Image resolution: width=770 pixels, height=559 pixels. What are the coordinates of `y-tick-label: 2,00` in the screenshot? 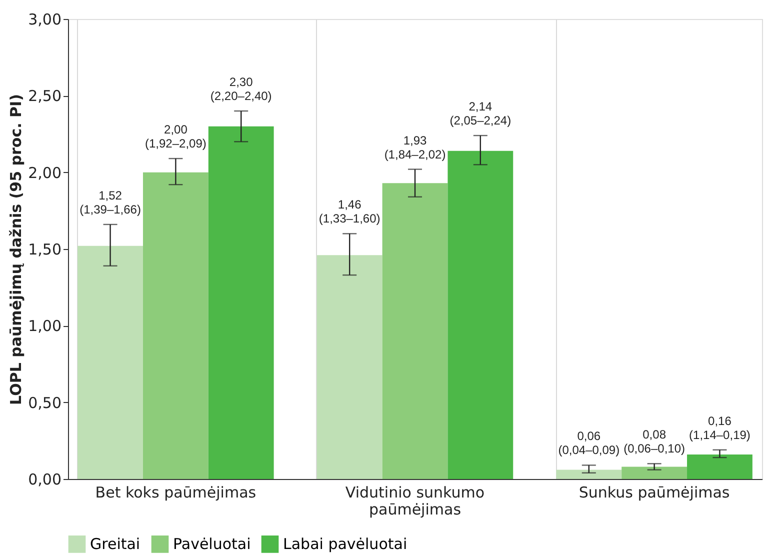 It's located at (45, 173).